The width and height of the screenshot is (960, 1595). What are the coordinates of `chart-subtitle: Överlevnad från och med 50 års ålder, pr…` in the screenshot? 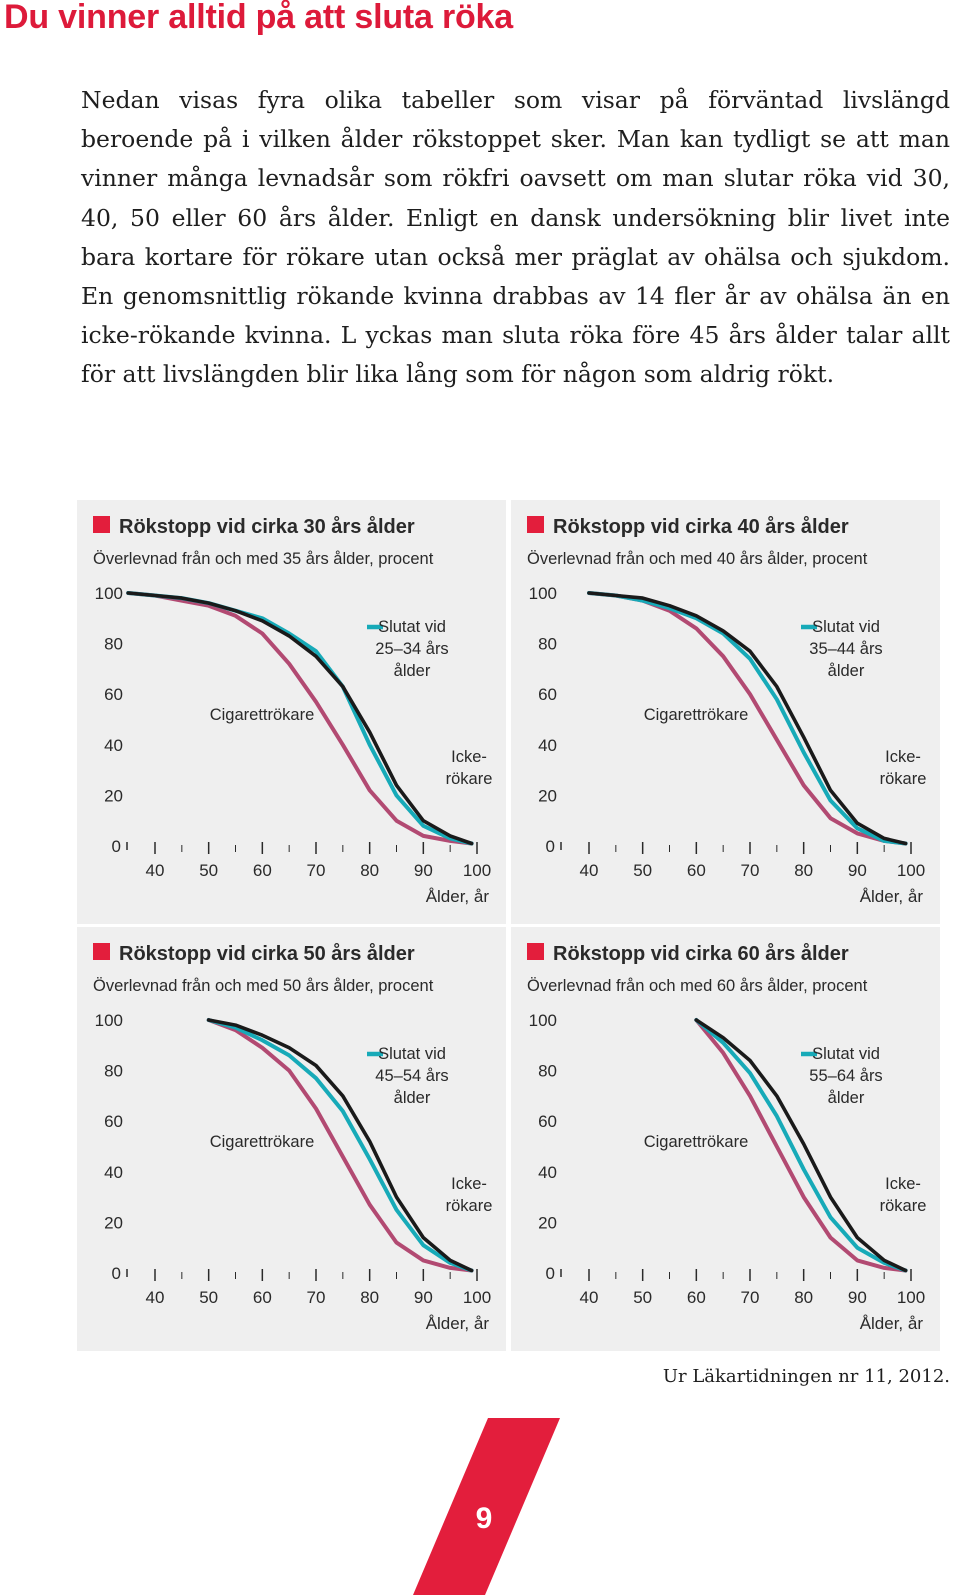 It's located at (263, 986).